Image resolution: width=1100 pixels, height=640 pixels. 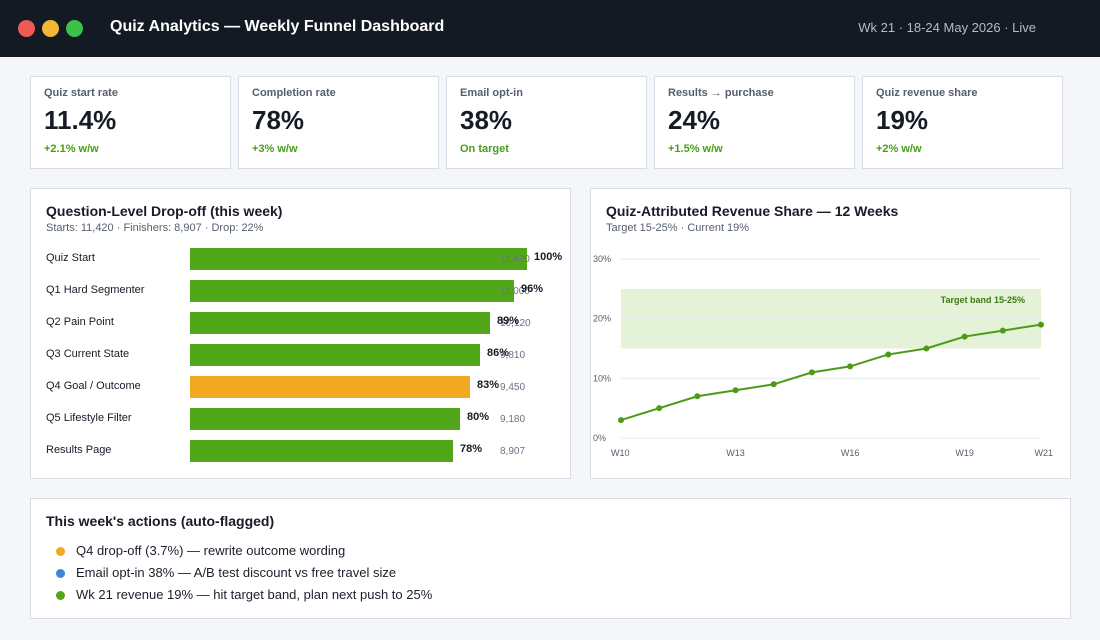 I want to click on funnel-percent: 78%, so click(x=471, y=449).